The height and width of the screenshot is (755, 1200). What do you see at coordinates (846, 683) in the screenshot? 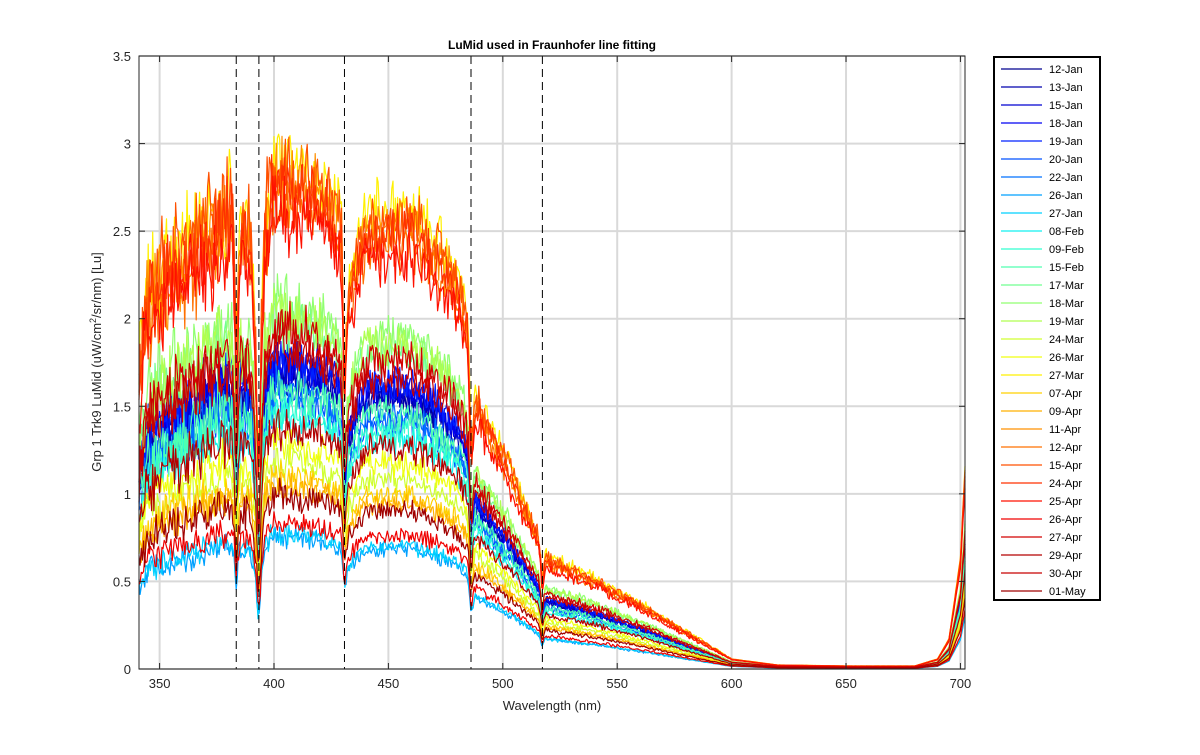
I see `x-tick-label: 650` at bounding box center [846, 683].